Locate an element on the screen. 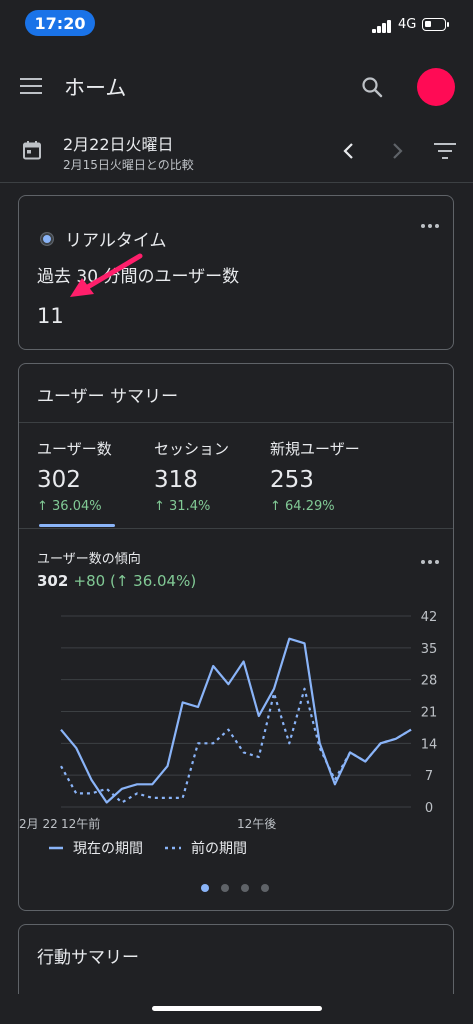 The height and width of the screenshot is (1024, 473). trend-value: 302 +80 (↑ 36.04%) is located at coordinates (116, 581).